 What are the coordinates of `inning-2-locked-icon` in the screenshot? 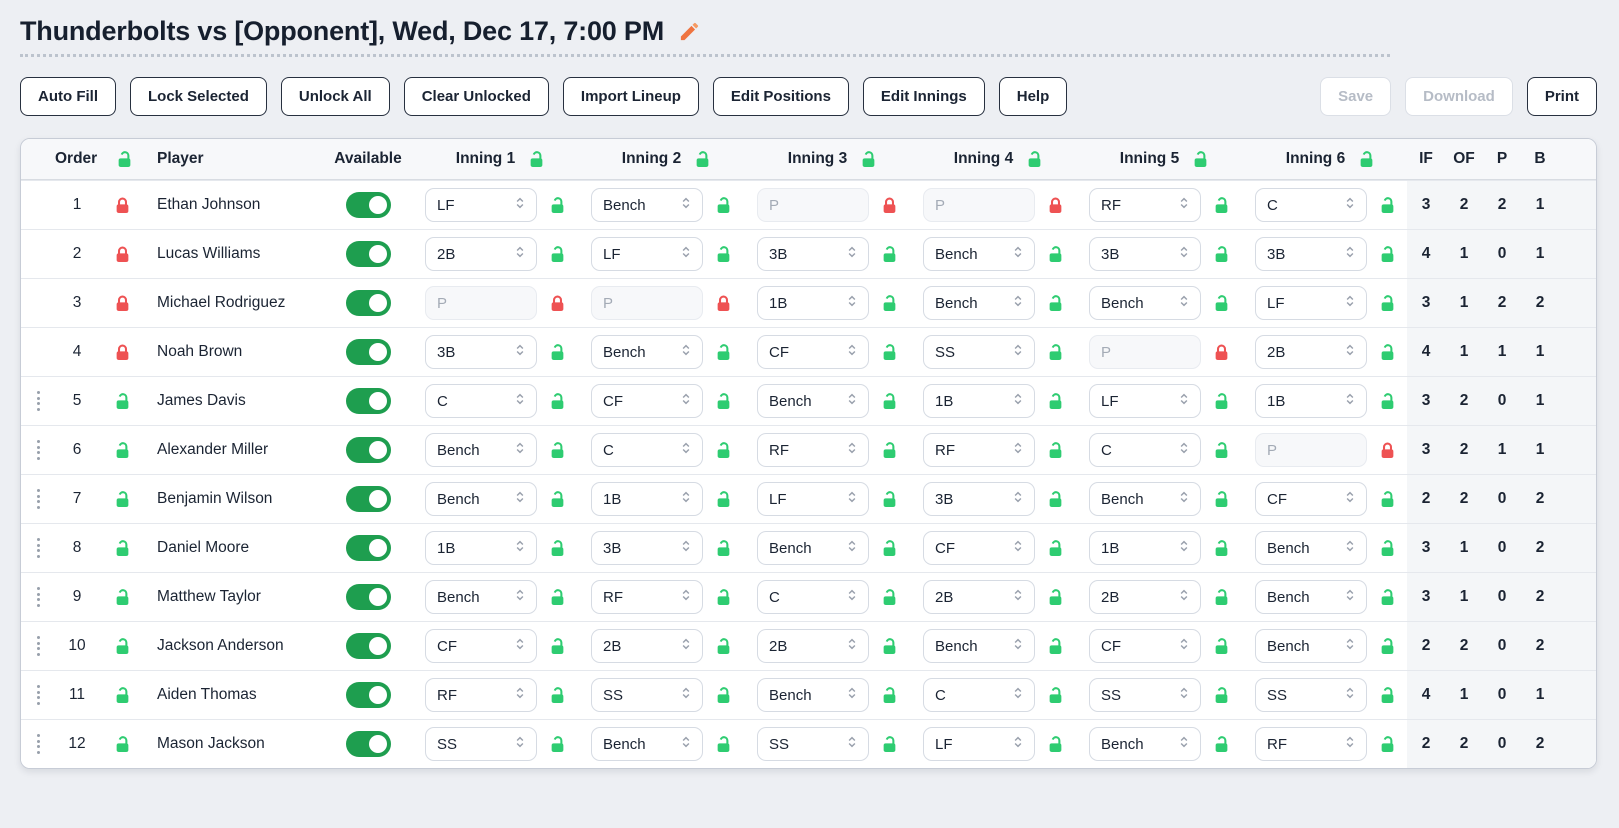 It's located at (723, 303).